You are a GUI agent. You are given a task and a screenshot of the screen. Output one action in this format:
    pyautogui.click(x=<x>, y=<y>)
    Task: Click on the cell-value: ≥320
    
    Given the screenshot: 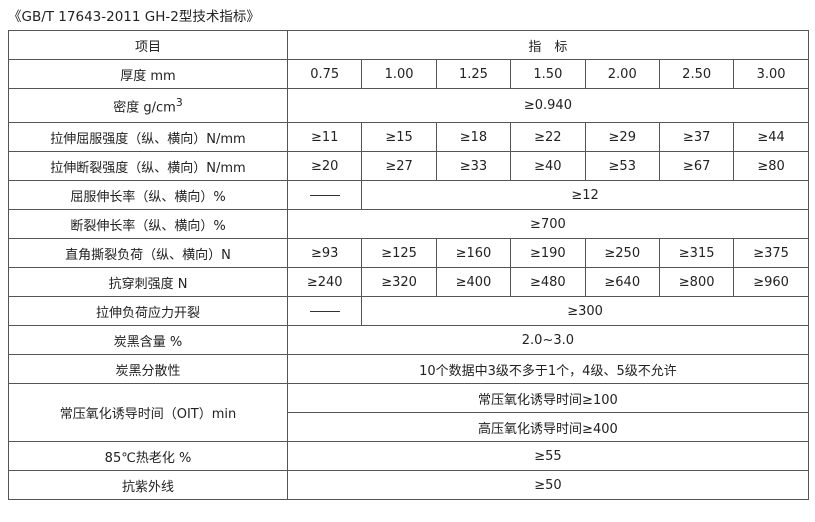 What is the action you would take?
    pyautogui.click(x=399, y=282)
    